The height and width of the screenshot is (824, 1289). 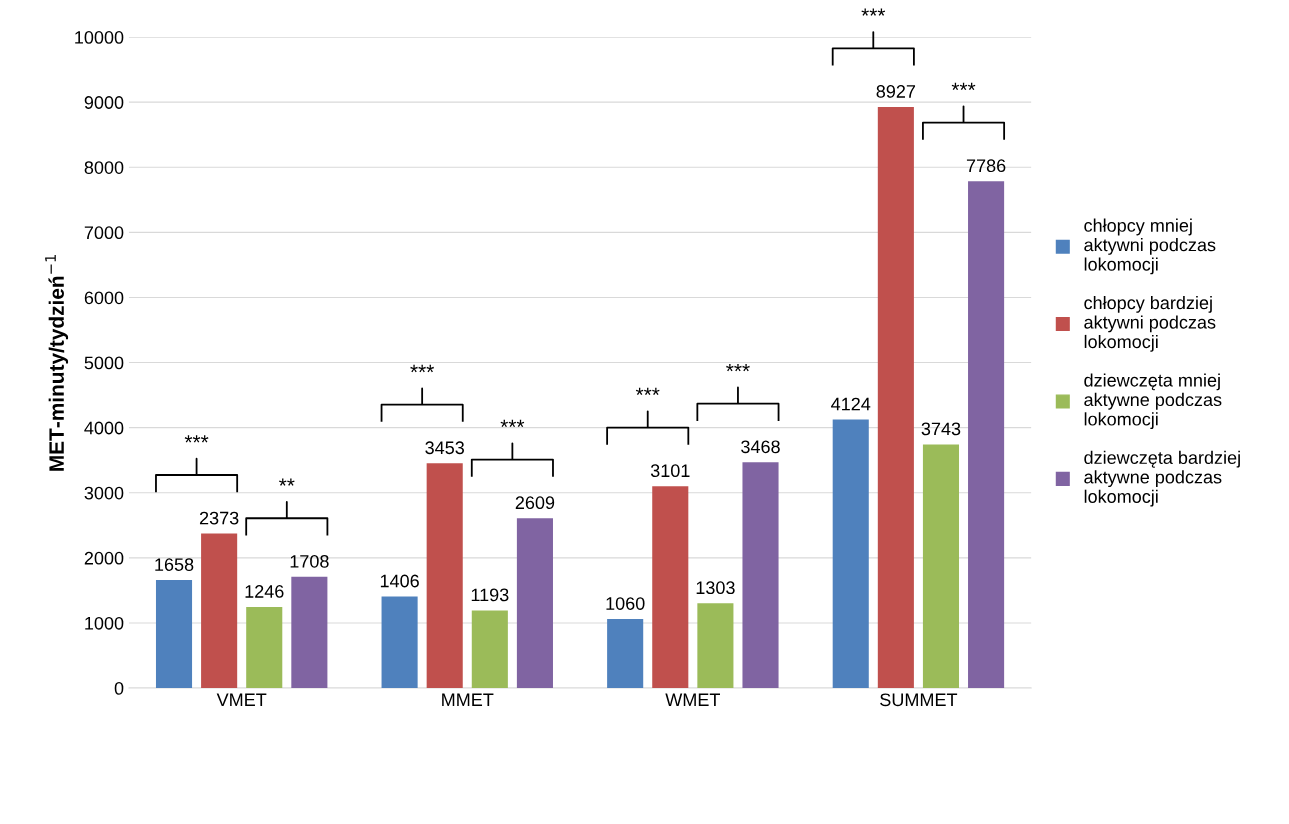 What do you see at coordinates (104, 363) in the screenshot?
I see `y-tick-label: 5000` at bounding box center [104, 363].